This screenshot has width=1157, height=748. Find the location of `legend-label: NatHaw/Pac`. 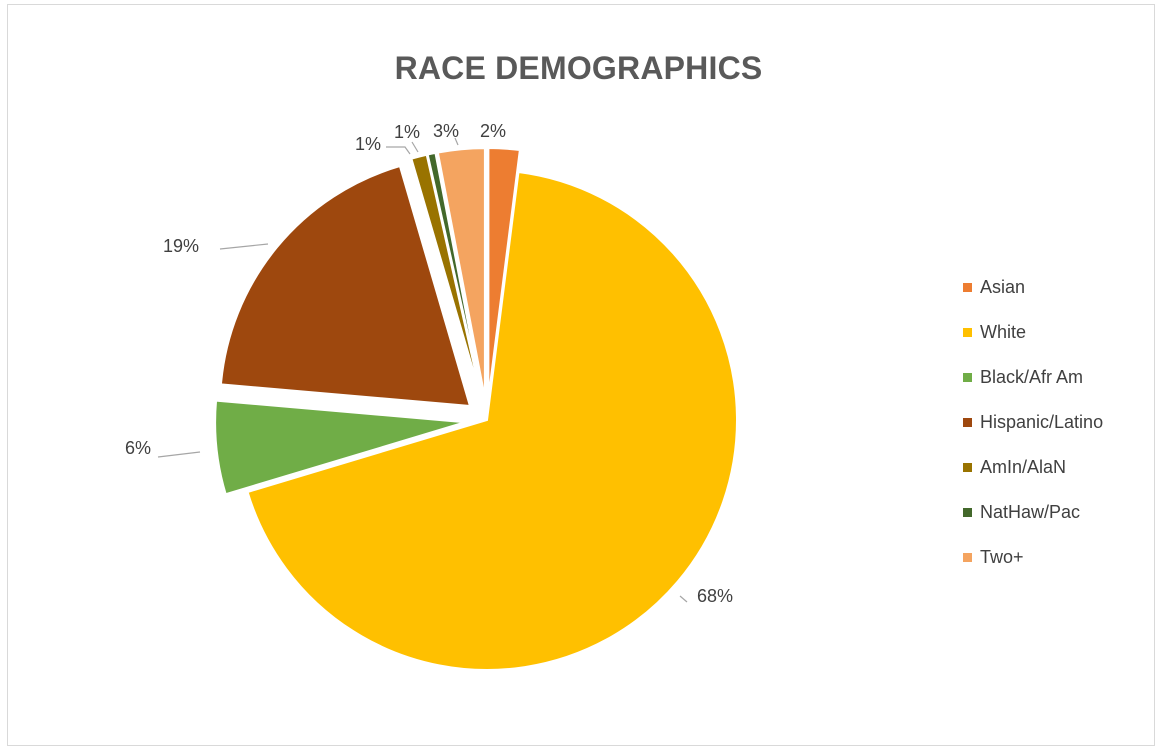

legend-label: NatHaw/Pac is located at coordinates (1030, 512).